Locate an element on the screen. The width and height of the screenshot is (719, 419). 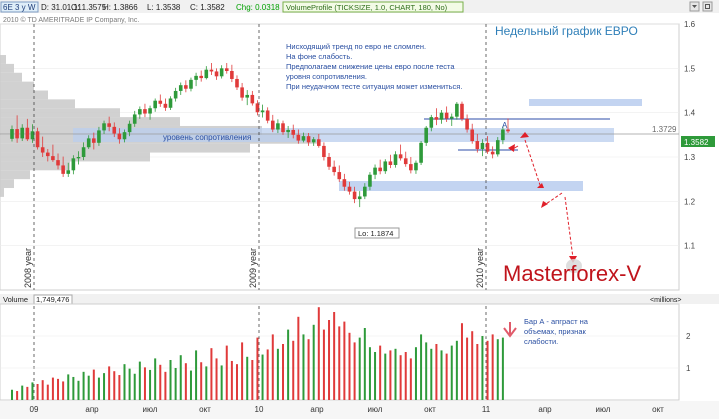
time-axis-band is located at coordinates (359, 410).